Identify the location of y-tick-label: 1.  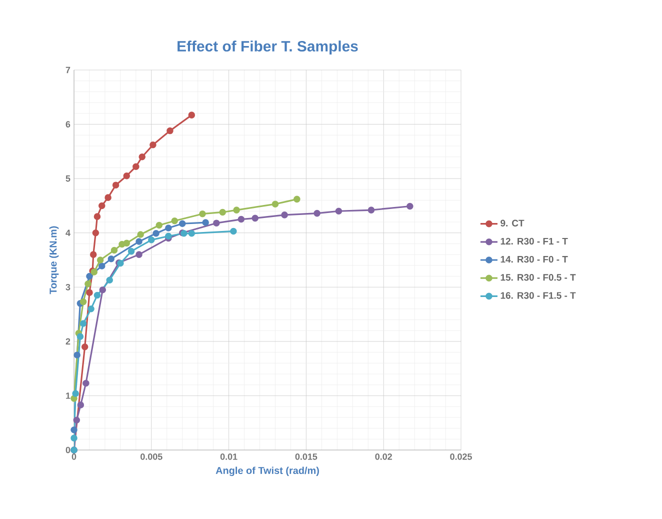
(68, 395).